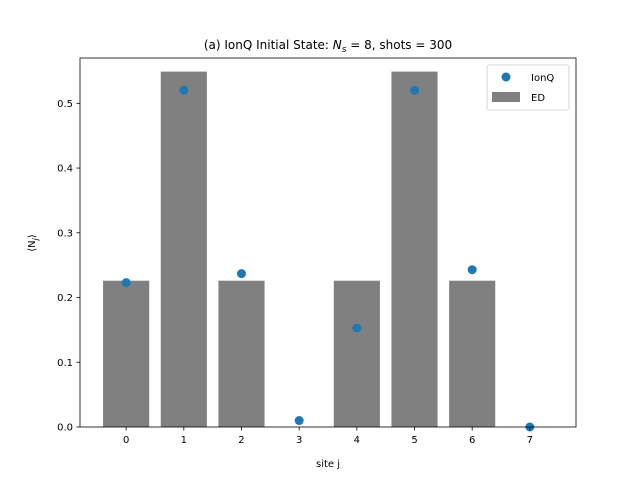 This screenshot has width=640, height=480. Describe the element at coordinates (506, 77) in the screenshot. I see `legend-marker-ionq` at that location.